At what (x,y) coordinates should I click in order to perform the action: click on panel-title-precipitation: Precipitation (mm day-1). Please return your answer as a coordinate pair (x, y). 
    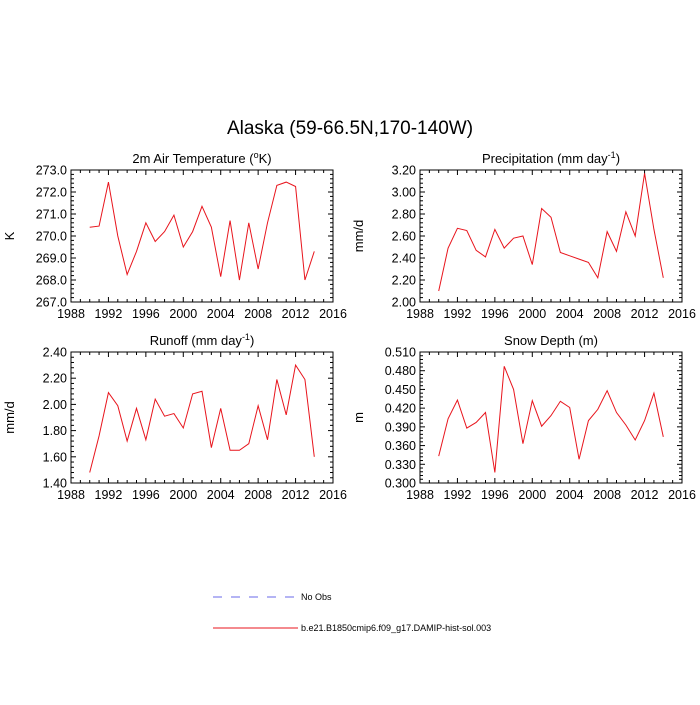
    Looking at the image, I should click on (551, 158).